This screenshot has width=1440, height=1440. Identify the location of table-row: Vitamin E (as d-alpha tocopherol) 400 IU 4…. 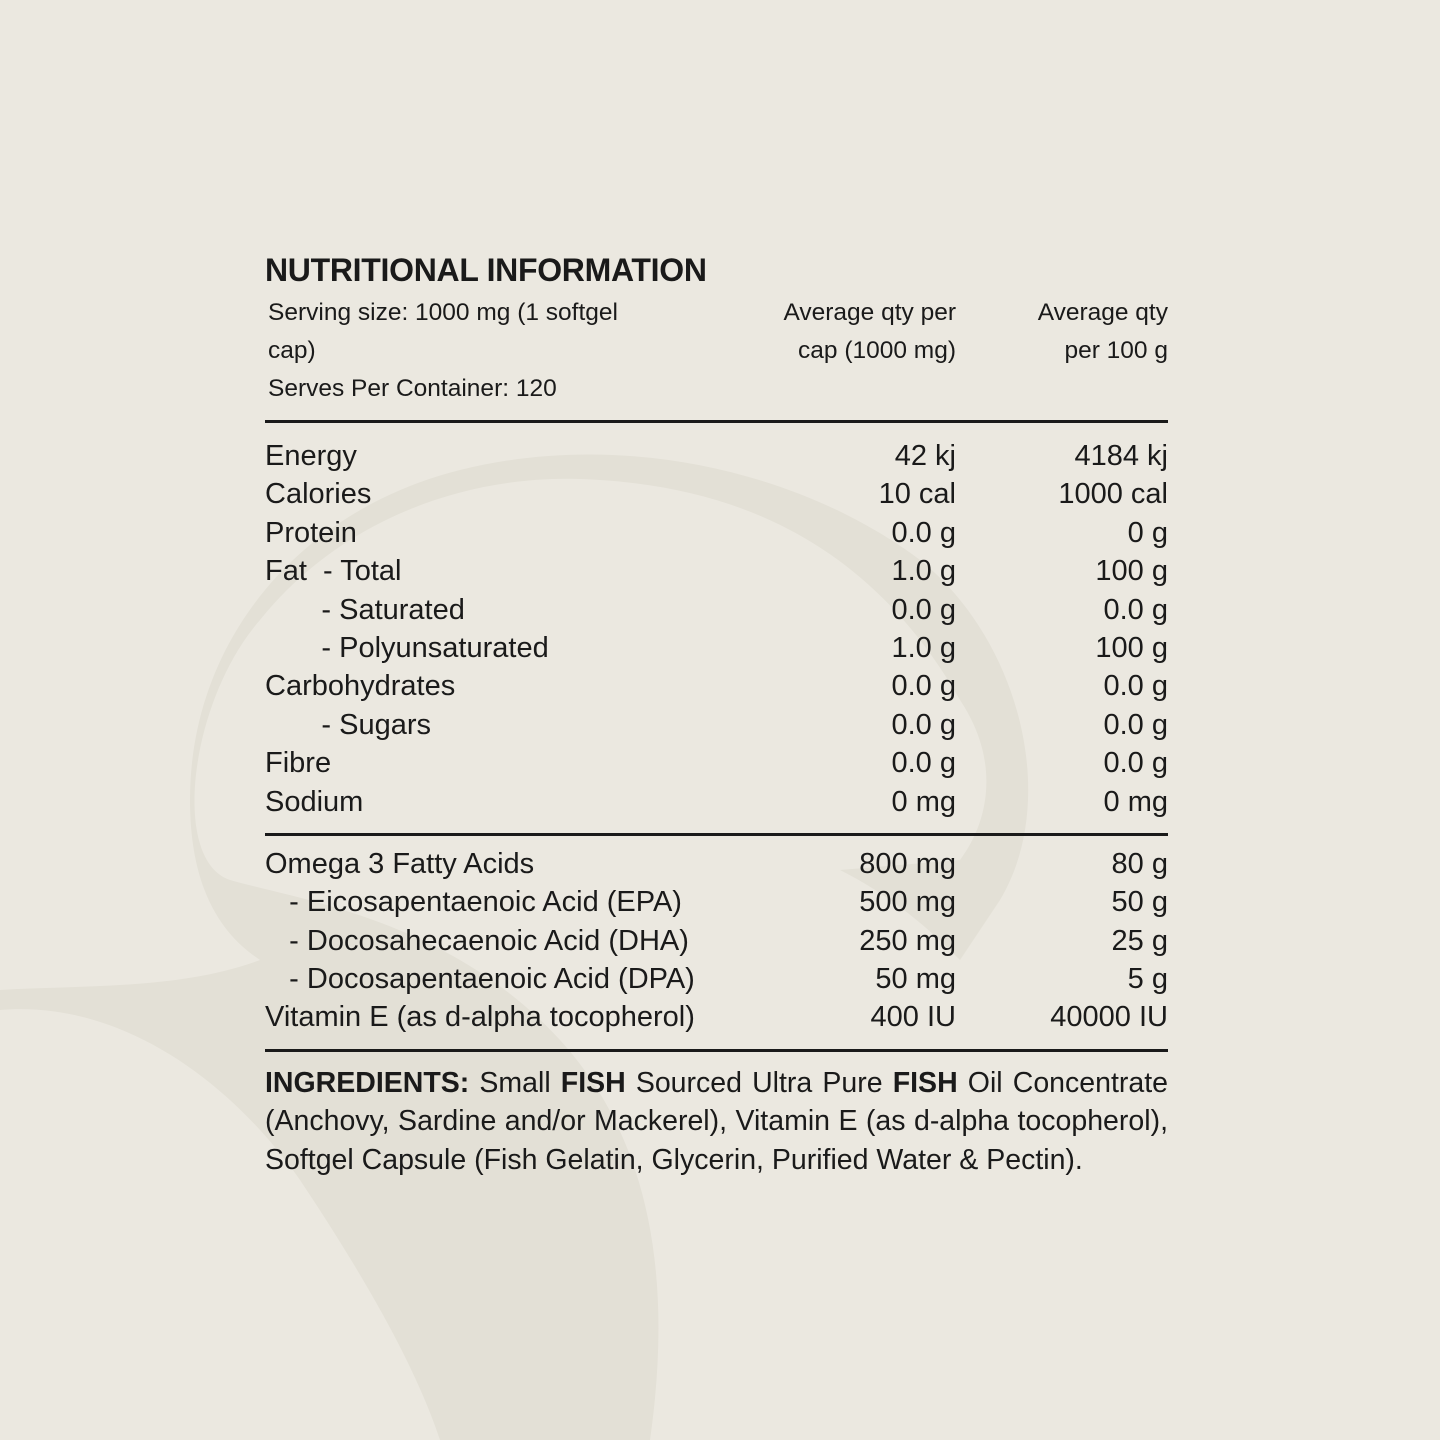
(716, 1017).